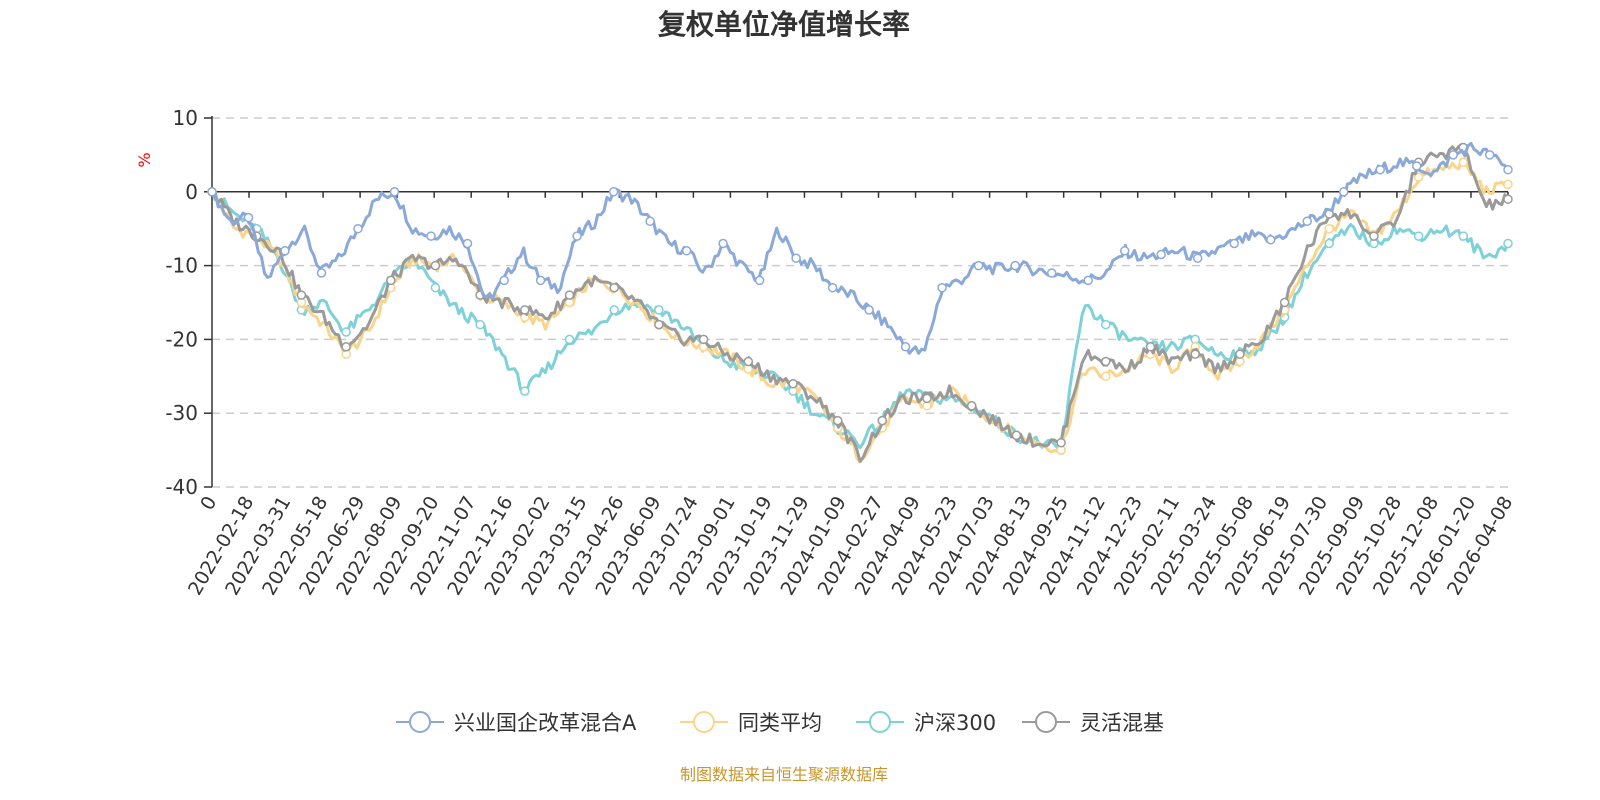 The height and width of the screenshot is (800, 1600). What do you see at coordinates (545, 723) in the screenshot?
I see `legend-label: 兴业国企改革混合A` at bounding box center [545, 723].